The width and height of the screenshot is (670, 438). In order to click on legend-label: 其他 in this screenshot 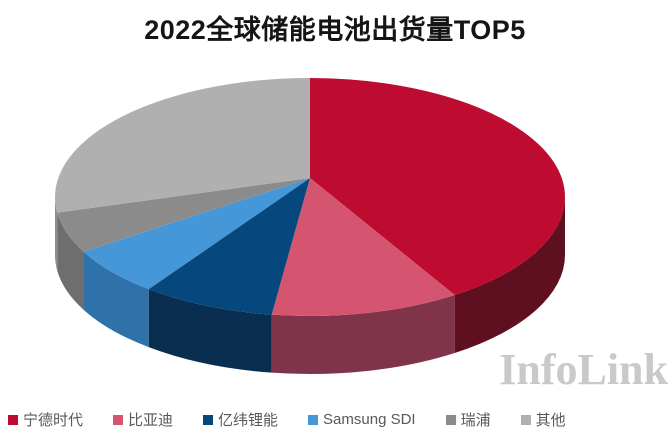, I will do `click(550, 420)`.